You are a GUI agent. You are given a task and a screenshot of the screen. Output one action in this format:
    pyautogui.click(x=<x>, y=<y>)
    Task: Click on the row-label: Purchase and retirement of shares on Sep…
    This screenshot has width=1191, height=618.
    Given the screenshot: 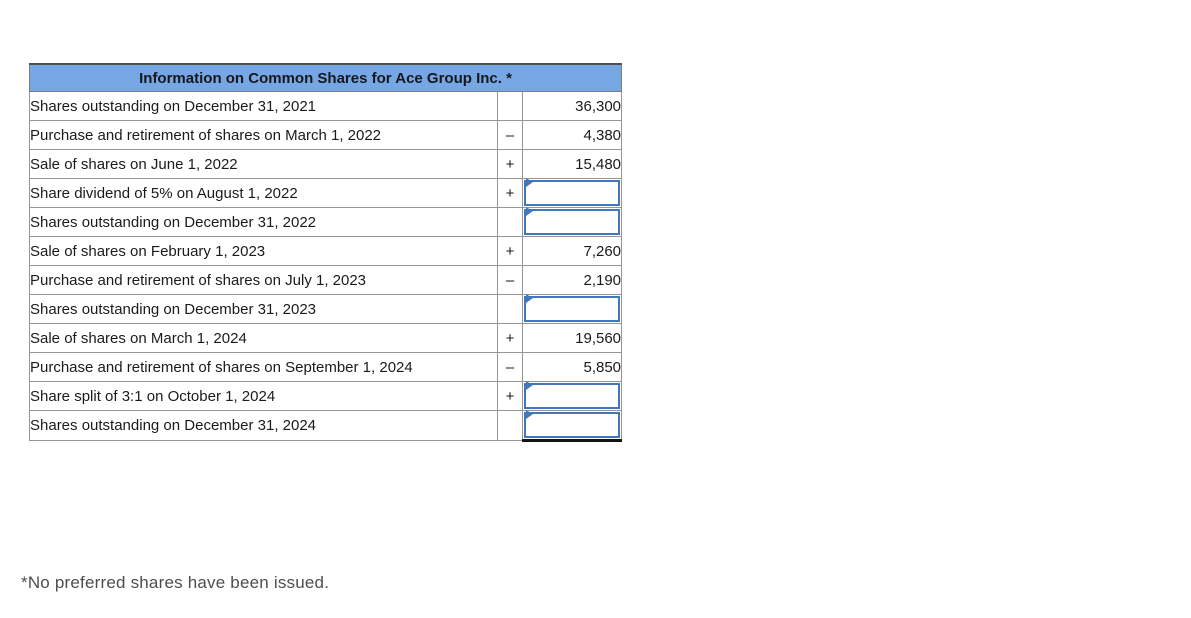 What is the action you would take?
    pyautogui.click(x=263, y=367)
    